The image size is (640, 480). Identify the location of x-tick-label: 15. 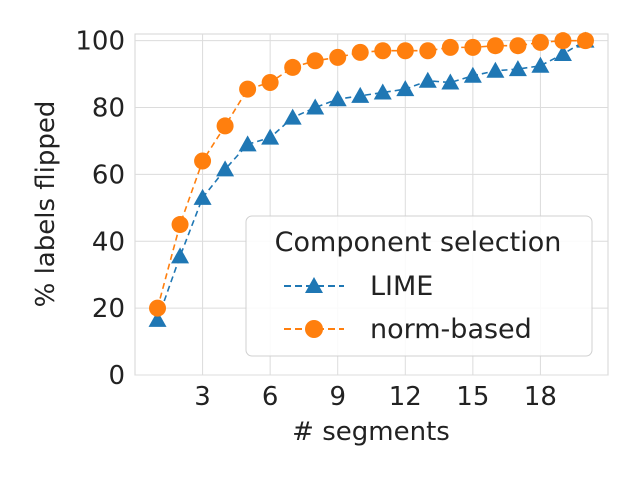
(472, 397).